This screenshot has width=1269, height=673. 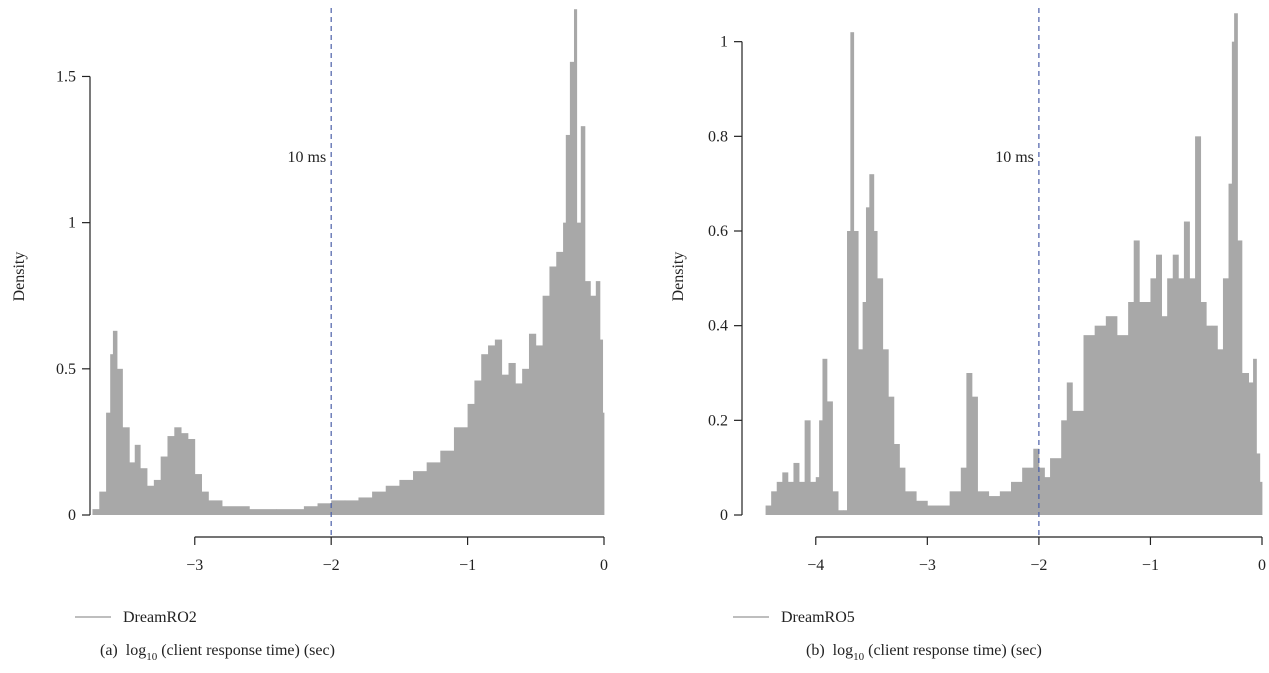 What do you see at coordinates (136, 650) in the screenshot?
I see `caption-log: log` at bounding box center [136, 650].